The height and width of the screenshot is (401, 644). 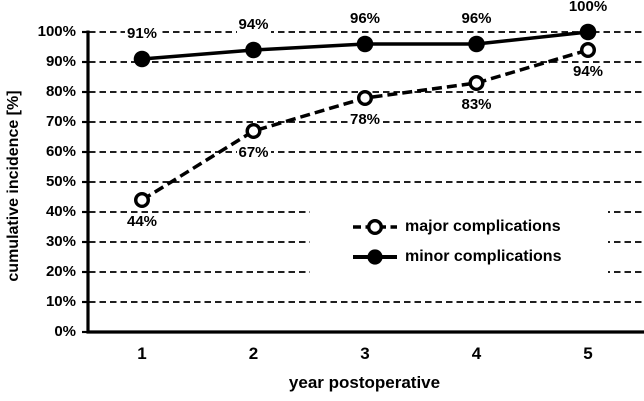 I want to click on legend-item-minor-complications: minor complications, so click(x=480, y=257).